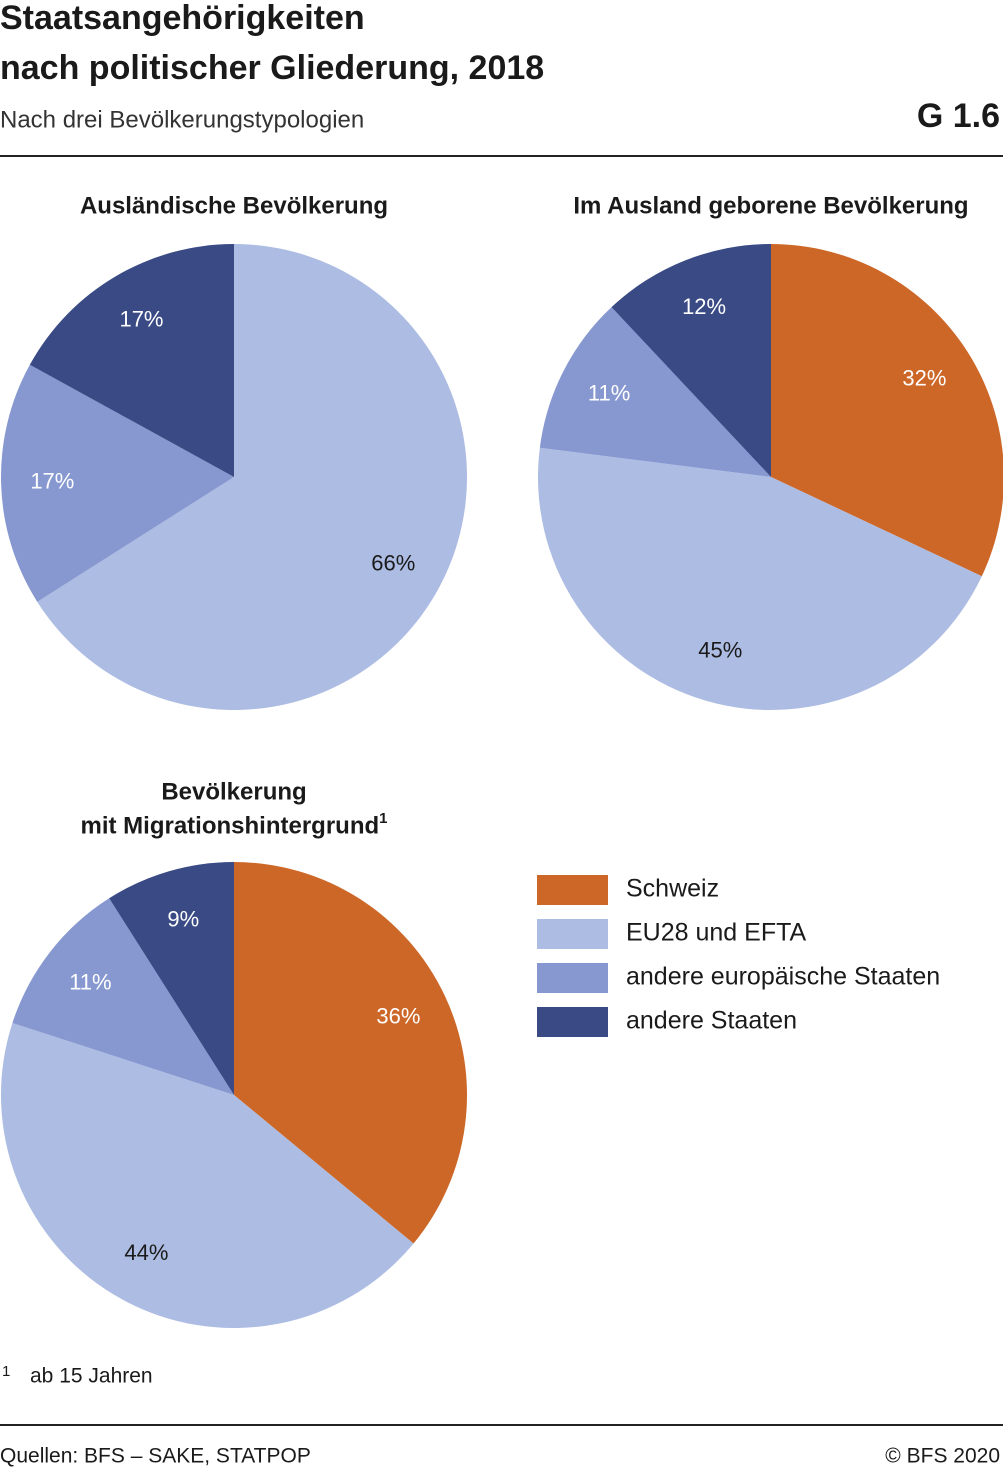  What do you see at coordinates (272, 68) in the screenshot?
I see `page-title-line: nach politischer Gliederung, 2018` at bounding box center [272, 68].